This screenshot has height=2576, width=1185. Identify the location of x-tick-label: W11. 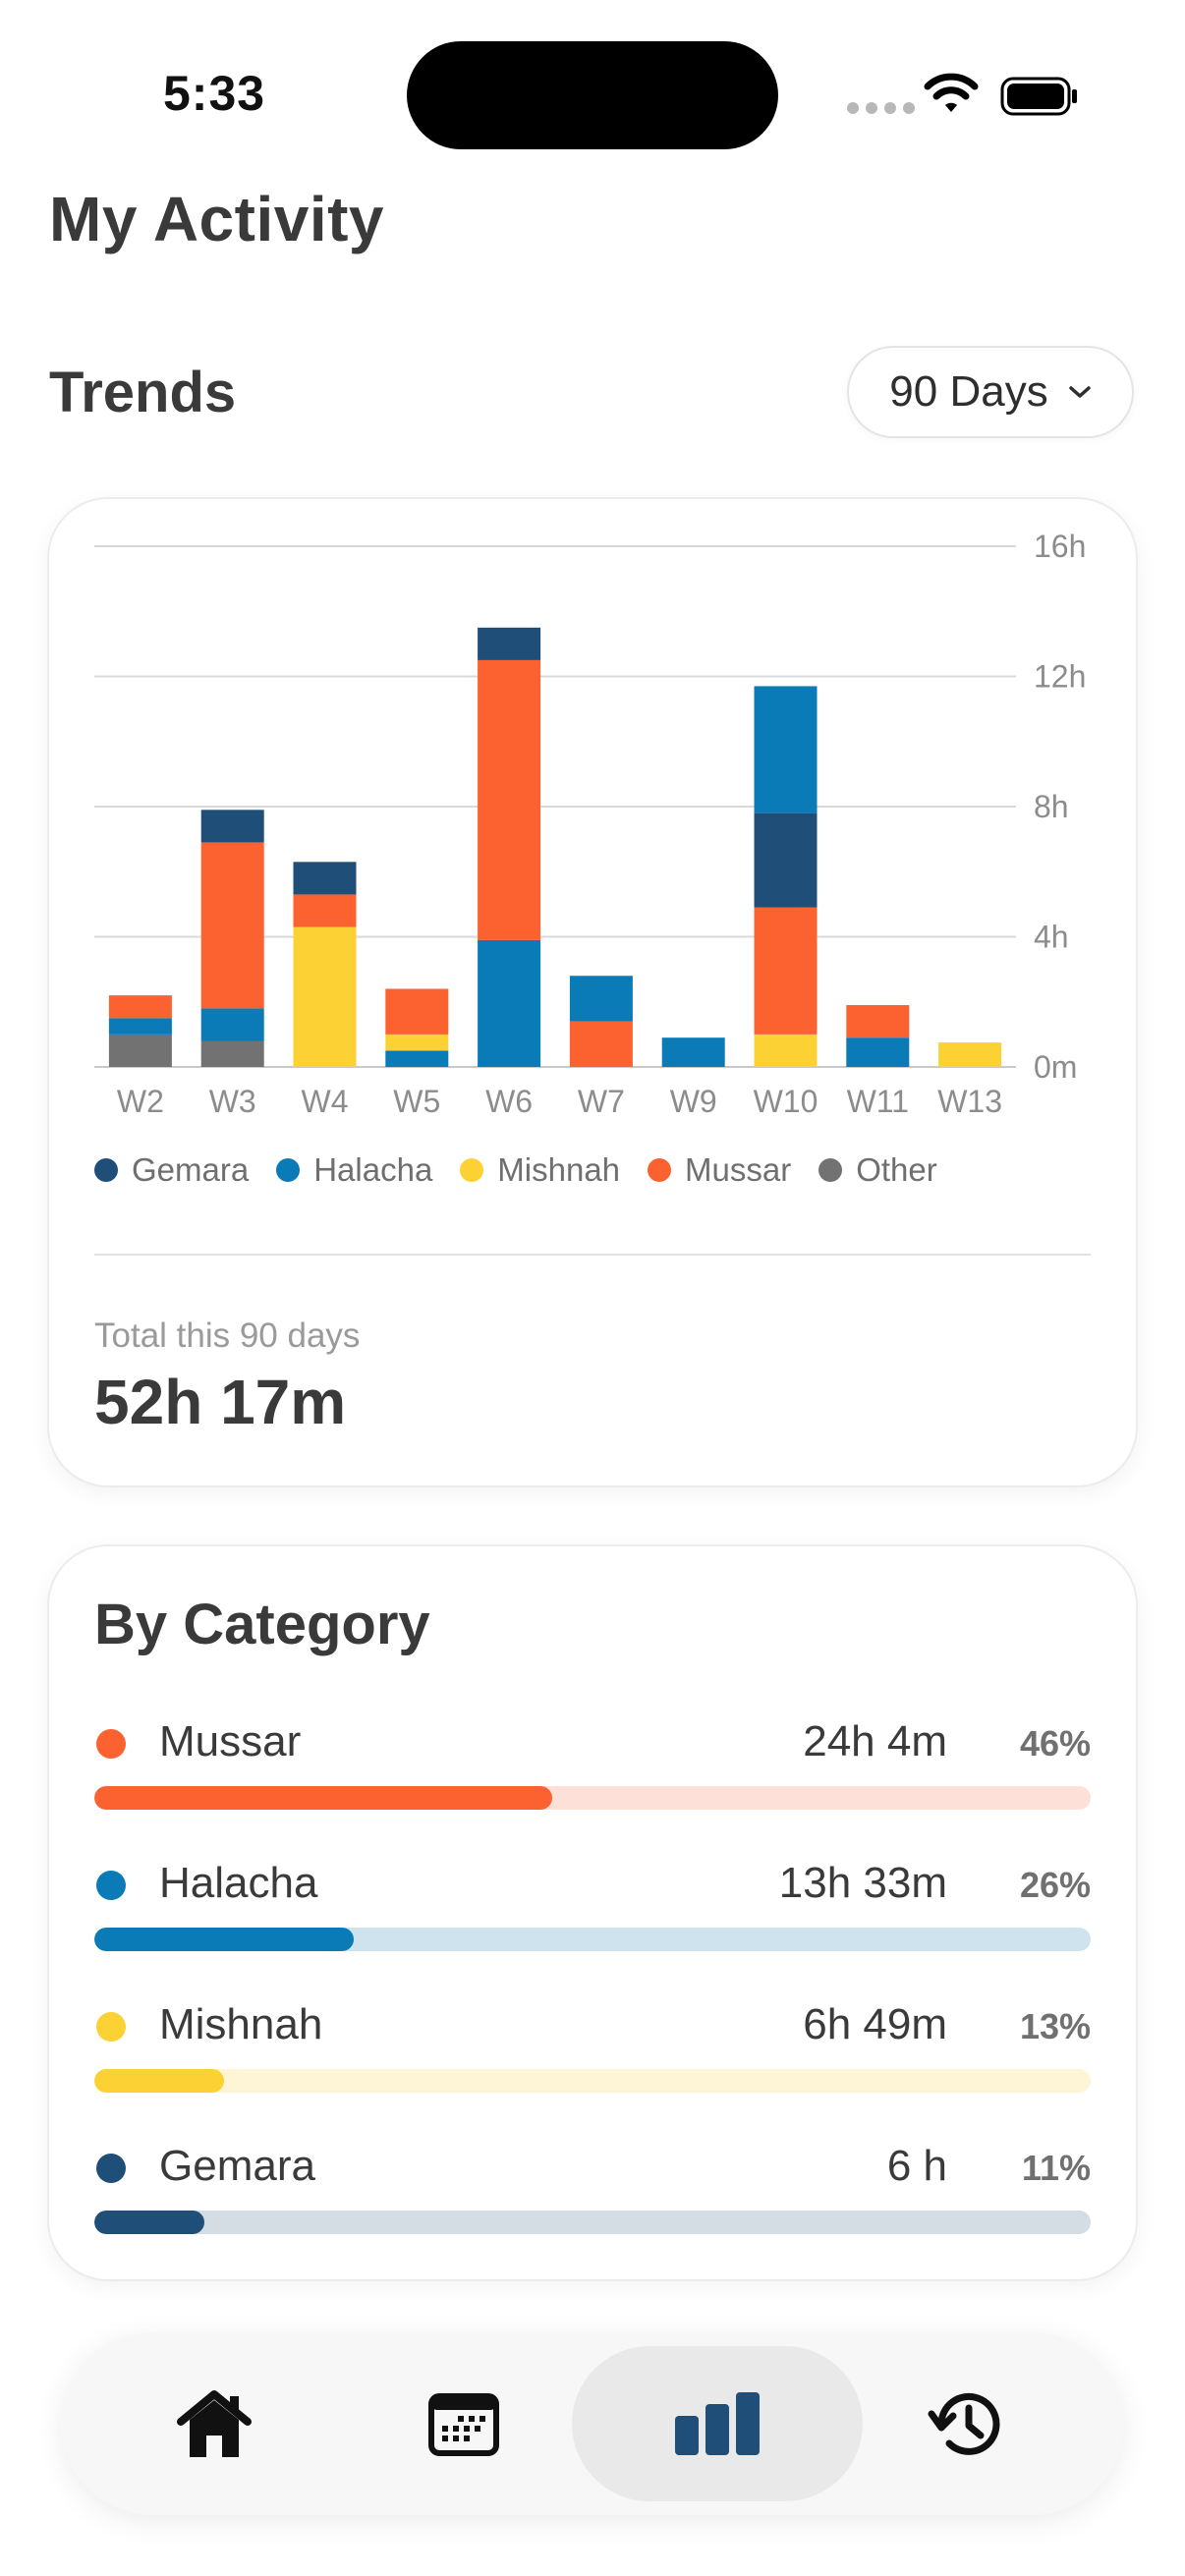
(878, 1101).